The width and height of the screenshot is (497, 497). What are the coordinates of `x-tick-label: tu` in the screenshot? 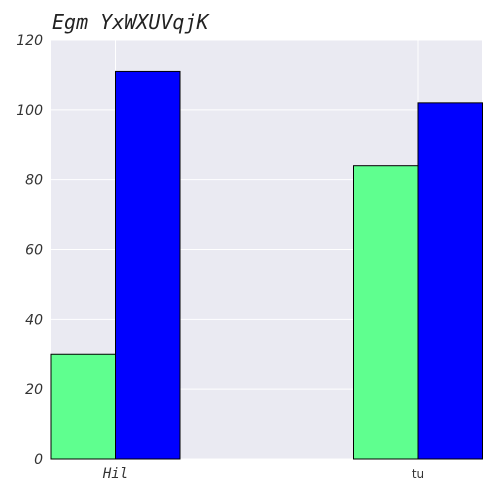 It's located at (418, 474).